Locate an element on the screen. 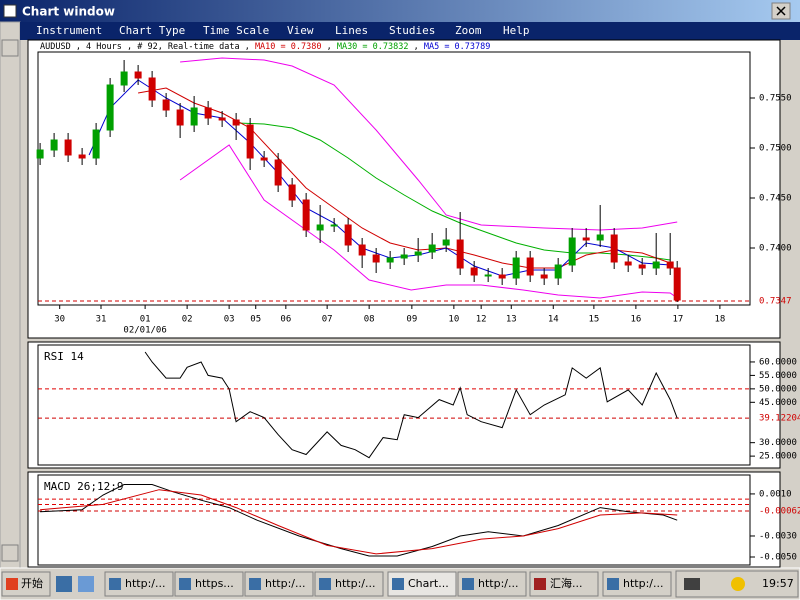  y-tick-label: -0.0030 is located at coordinates (778, 536).